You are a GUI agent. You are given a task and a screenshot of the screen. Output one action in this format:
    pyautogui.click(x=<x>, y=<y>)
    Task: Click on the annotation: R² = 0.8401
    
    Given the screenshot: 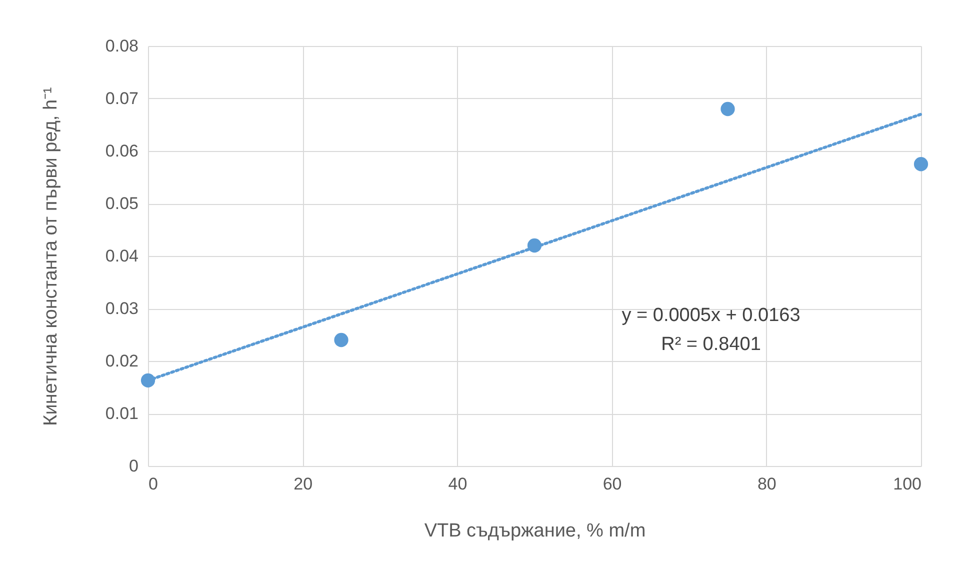 What is the action you would take?
    pyautogui.click(x=711, y=344)
    